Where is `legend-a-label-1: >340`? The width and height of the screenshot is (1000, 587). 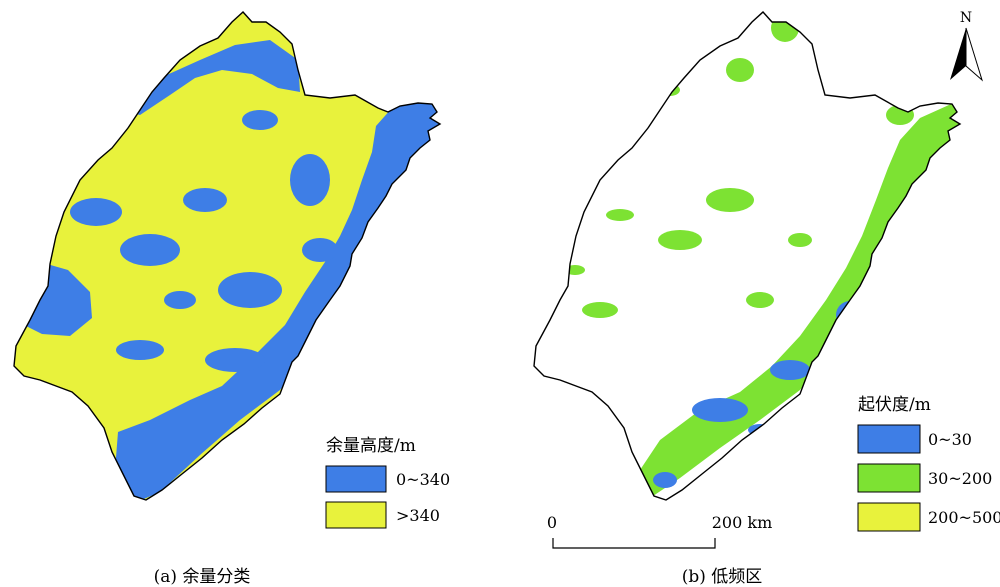
legend-a-label-1: >340 is located at coordinates (418, 515).